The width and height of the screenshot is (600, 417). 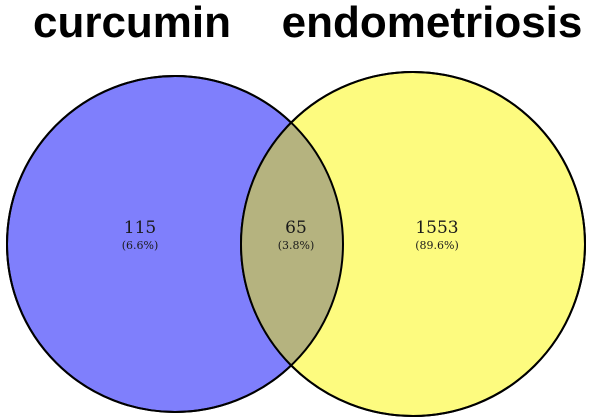 What do you see at coordinates (432, 23) in the screenshot?
I see `set-title-endometriosis: endometriosis` at bounding box center [432, 23].